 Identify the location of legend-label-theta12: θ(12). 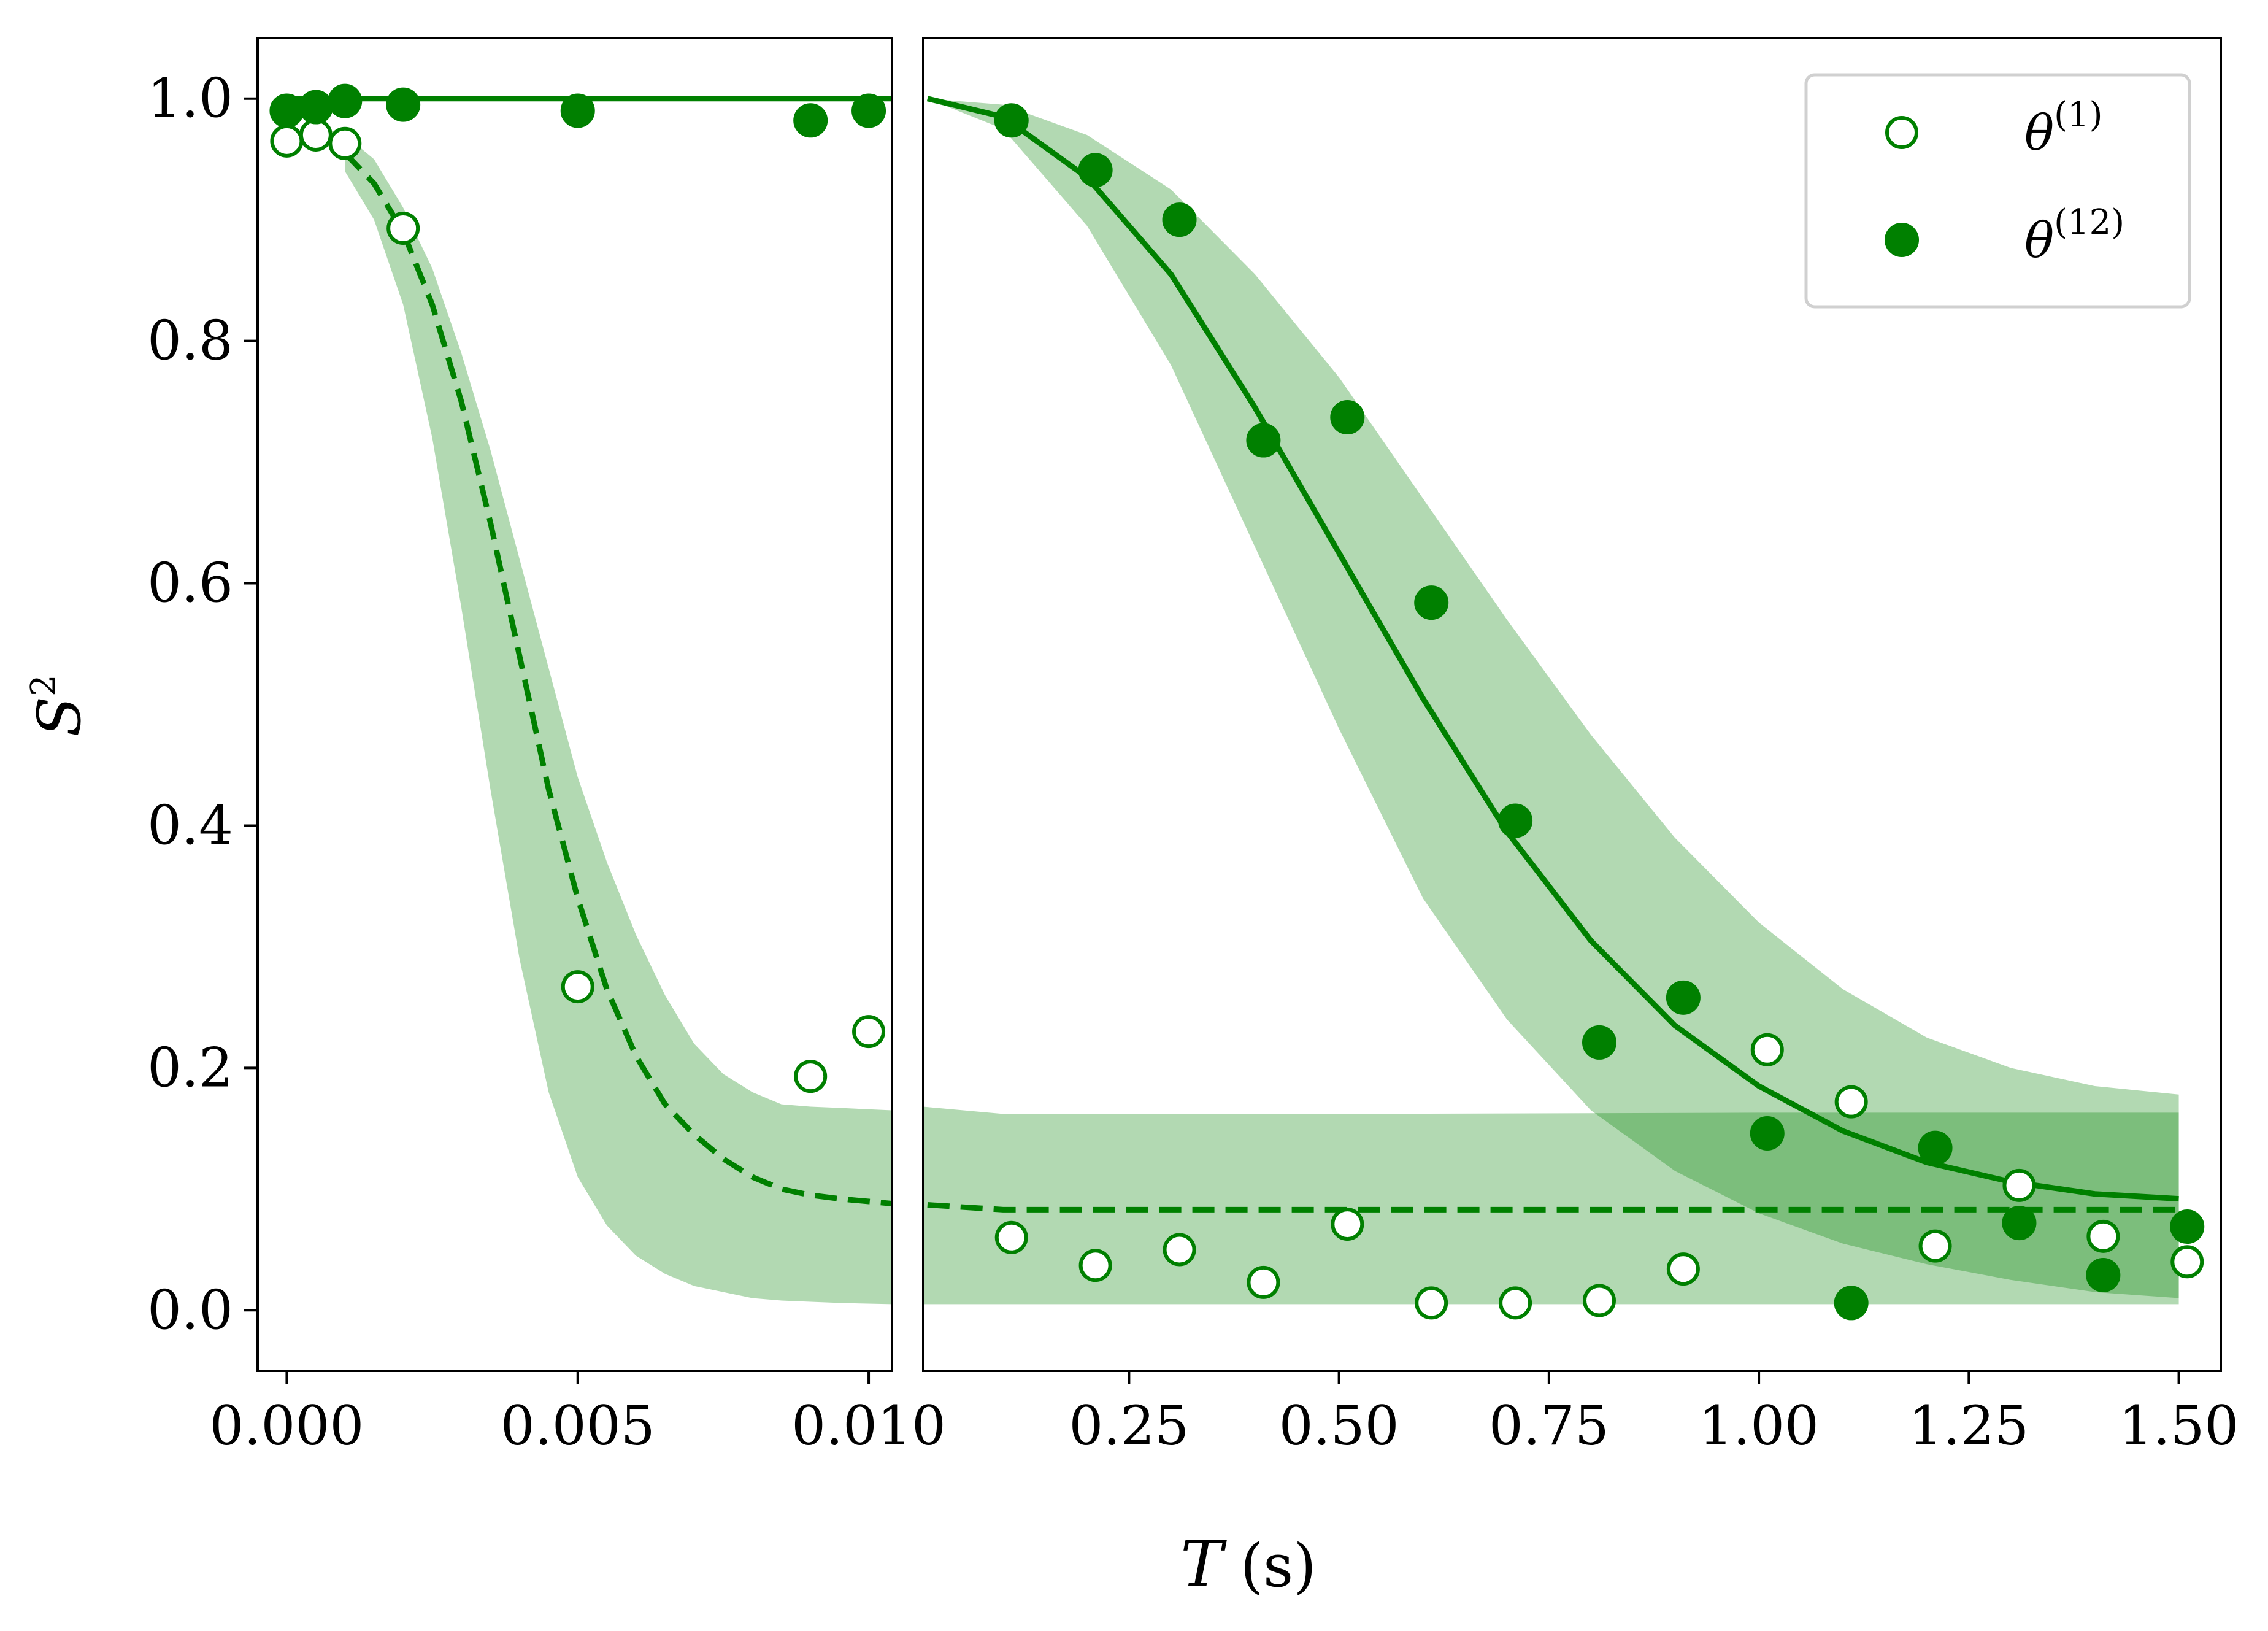
(2074, 235).